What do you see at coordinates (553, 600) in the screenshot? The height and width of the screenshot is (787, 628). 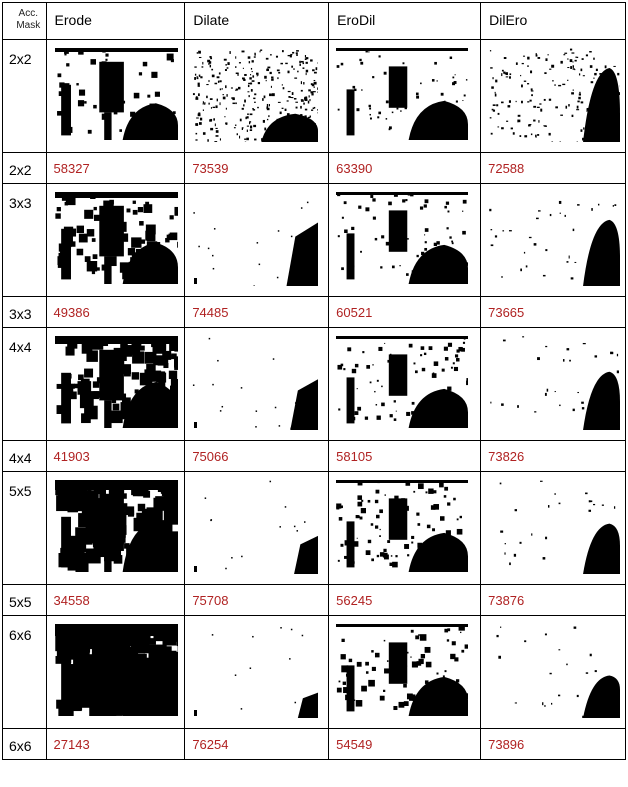 I see `dilero-pixel-count: 73876` at bounding box center [553, 600].